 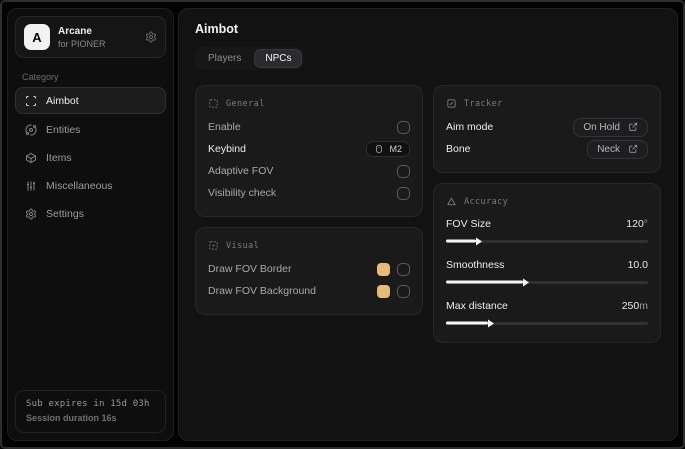 I want to click on visual-row-fov-background: Draw FOV Background, so click(x=309, y=291).